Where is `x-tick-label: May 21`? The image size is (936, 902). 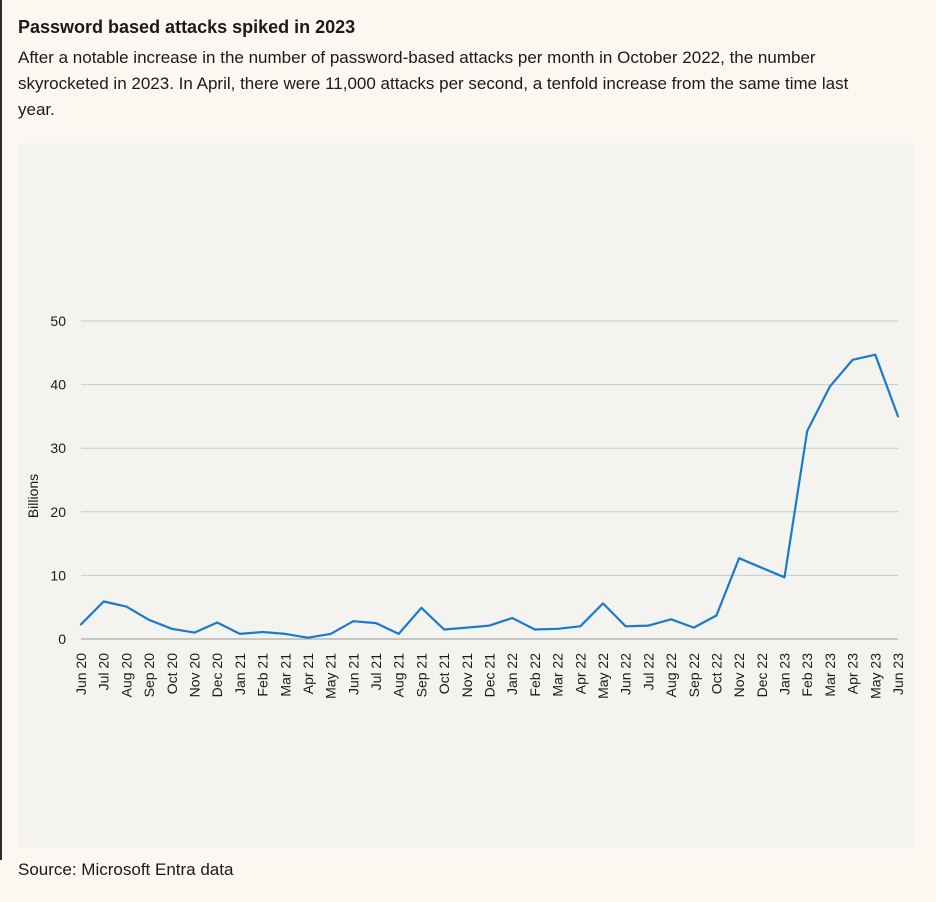
x-tick-label: May 21 is located at coordinates (331, 676).